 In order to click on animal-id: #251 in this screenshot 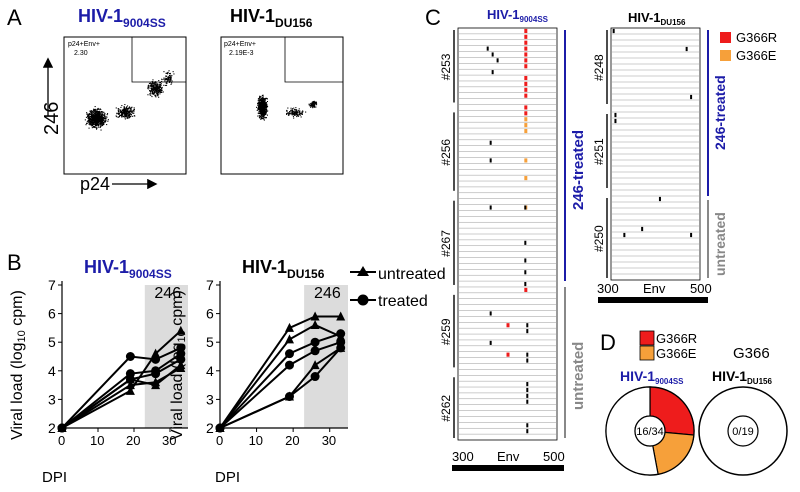, I will do `click(599, 151)`.